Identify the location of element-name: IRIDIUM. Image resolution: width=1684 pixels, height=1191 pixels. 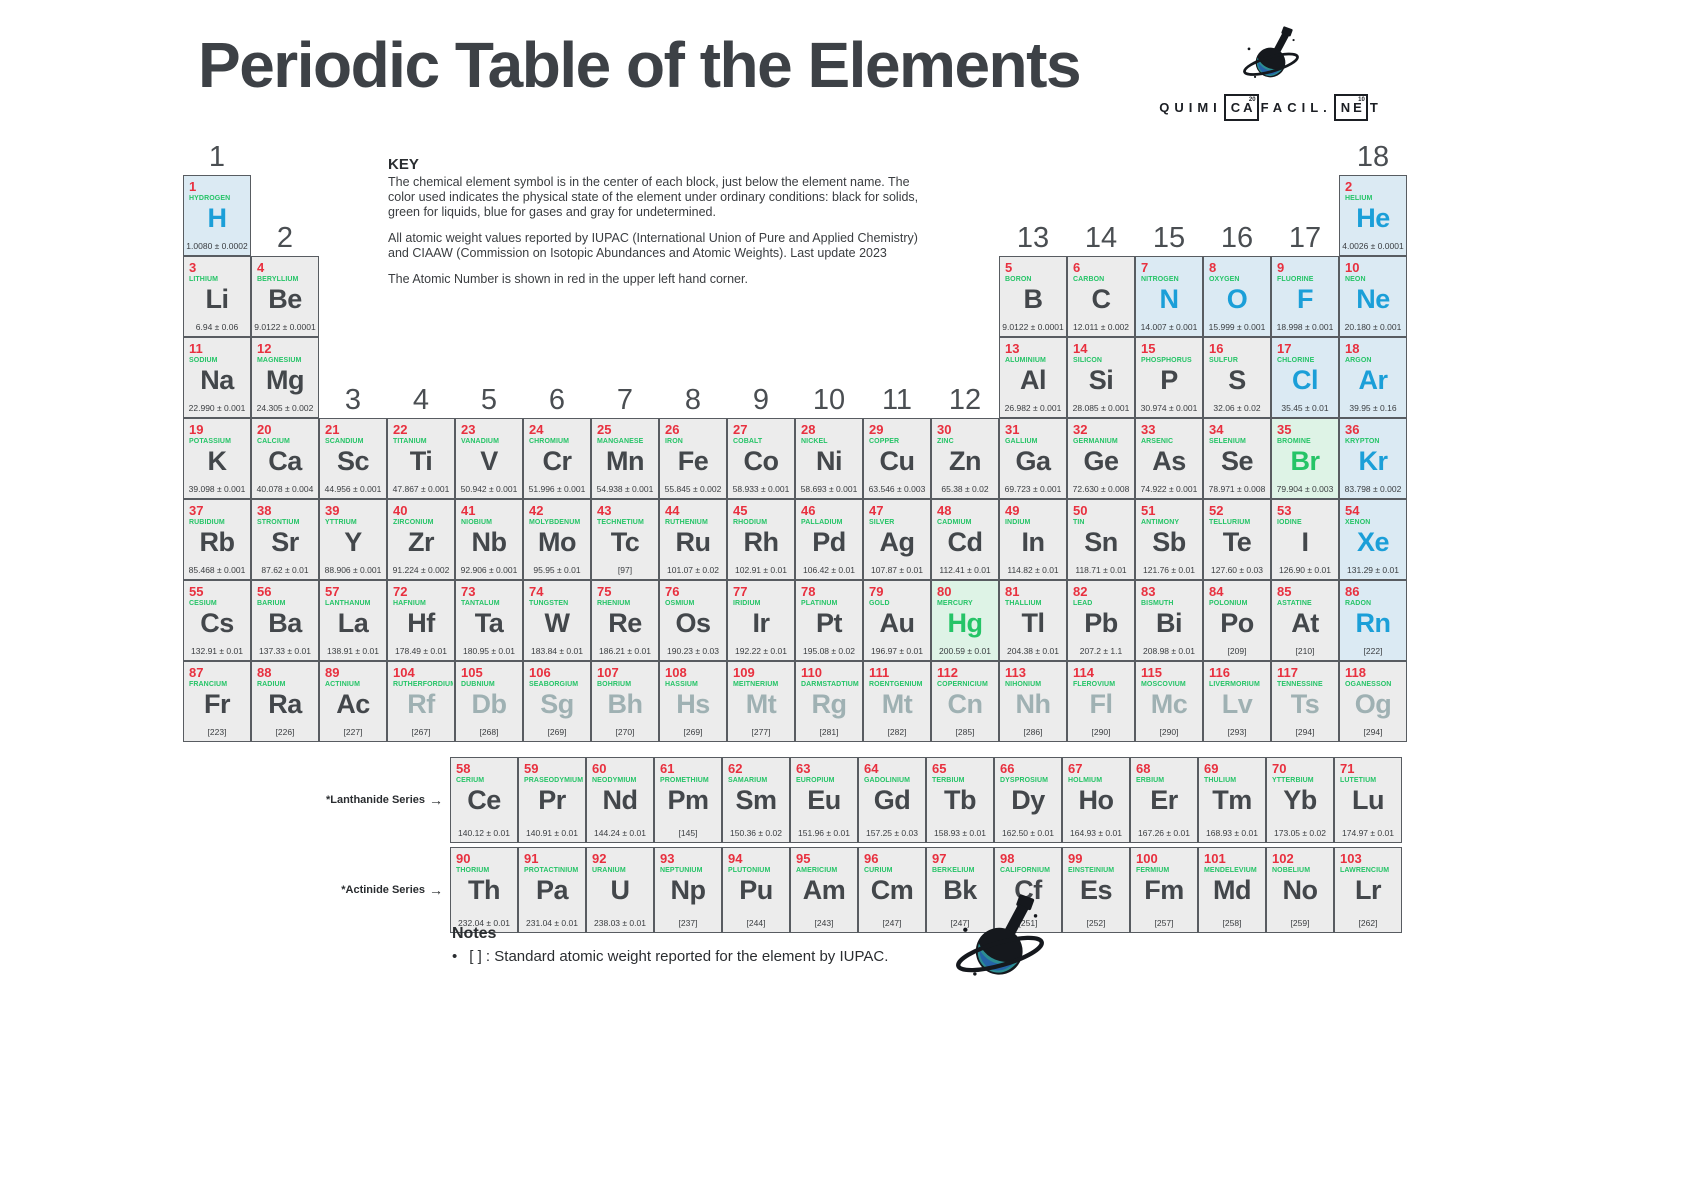
(747, 603).